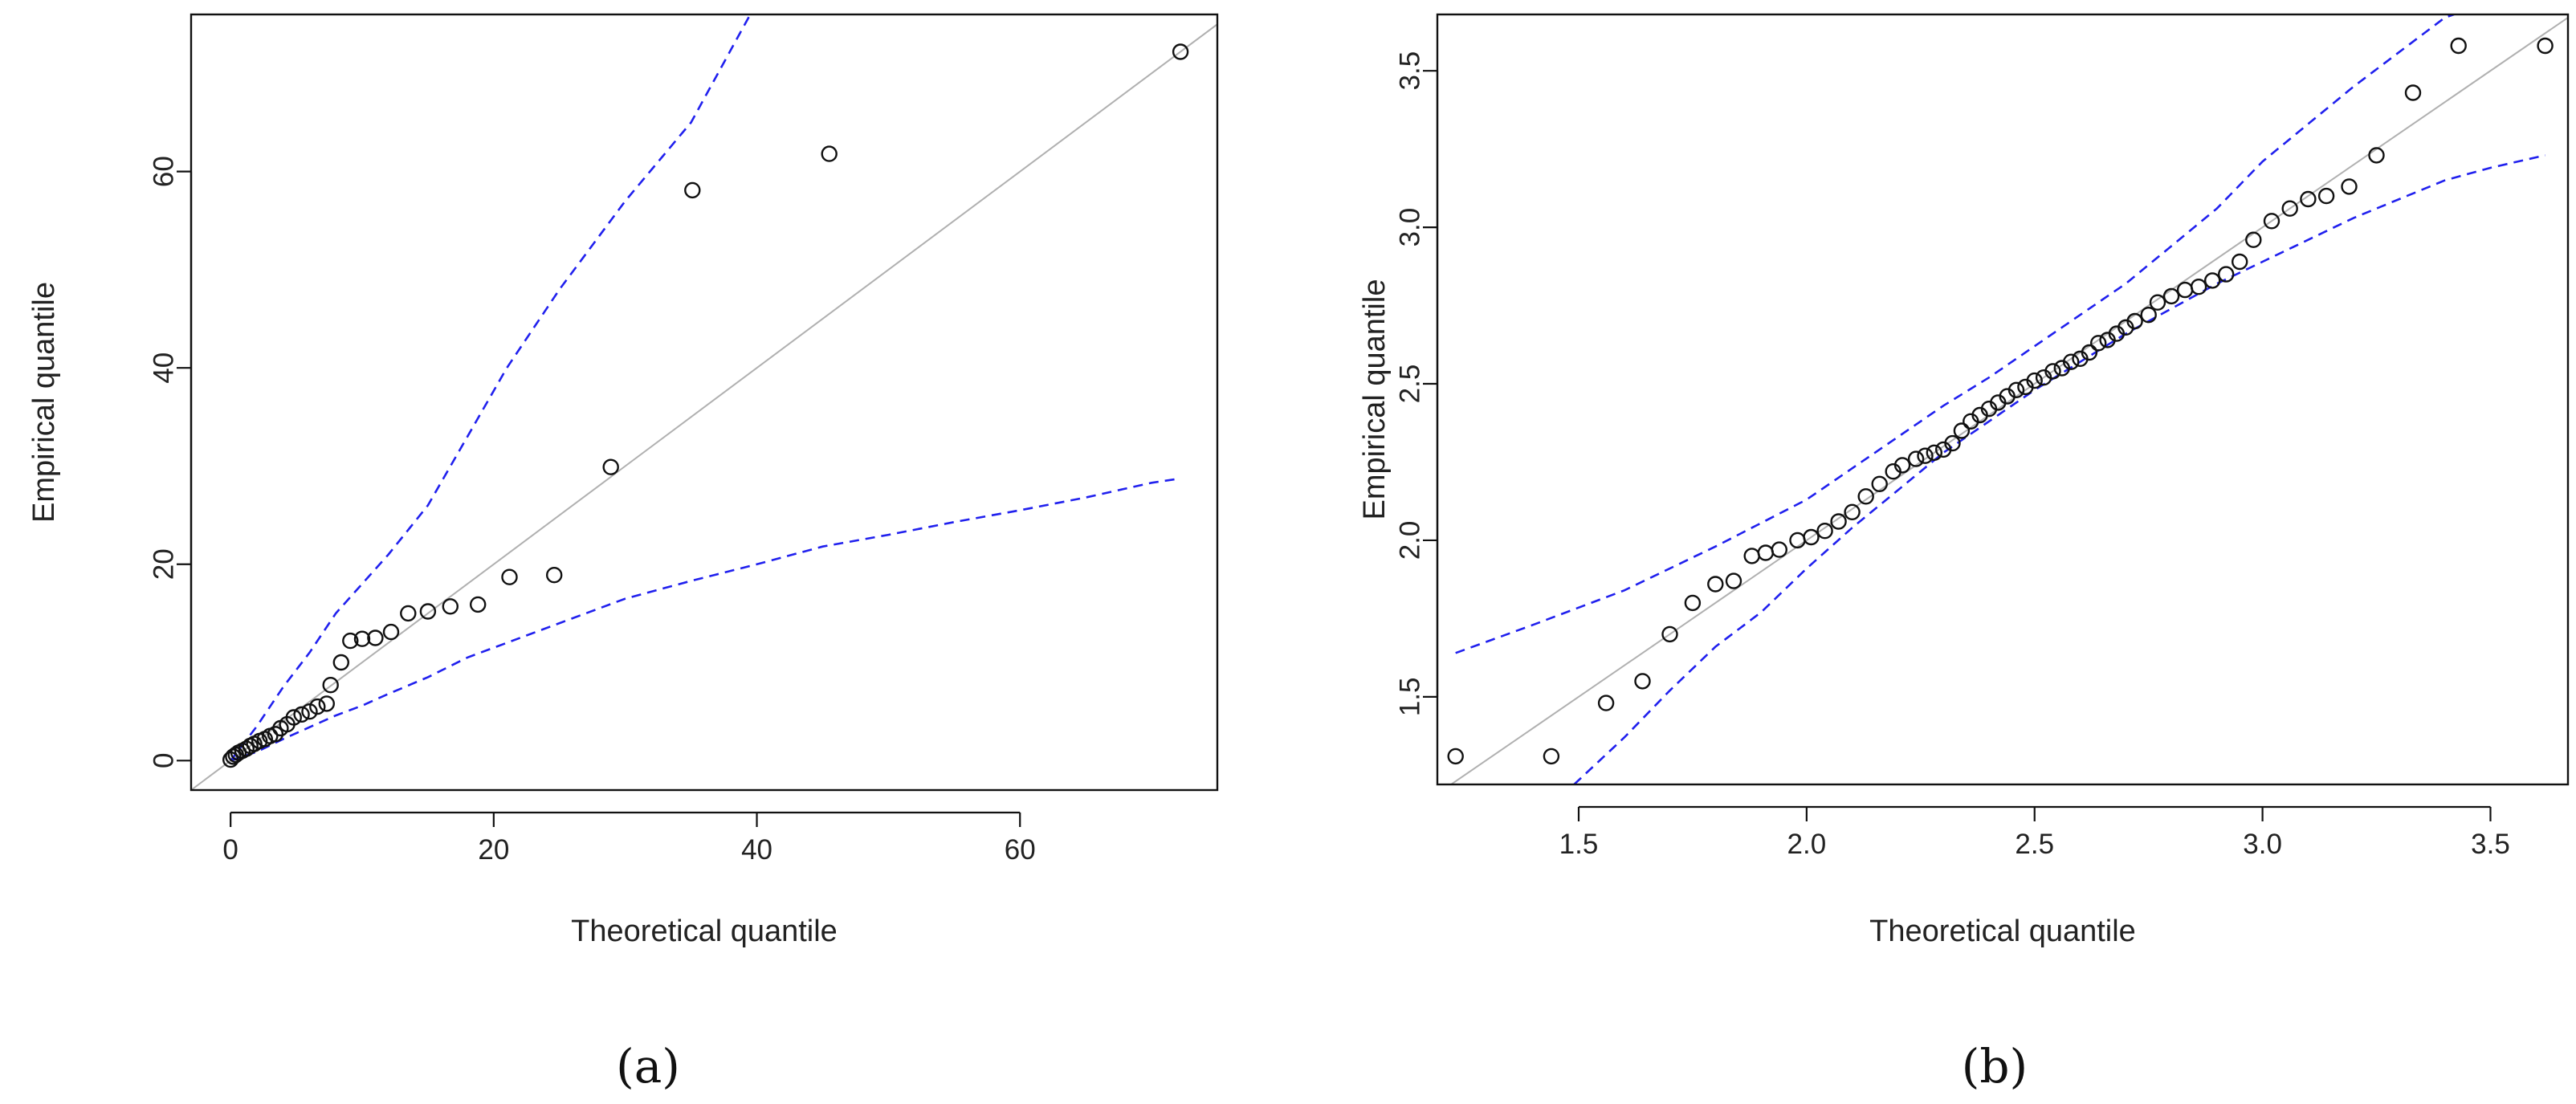 This screenshot has width=2576, height=1104. I want to click on y-axis: 0 20 40 60, so click(171, 462).